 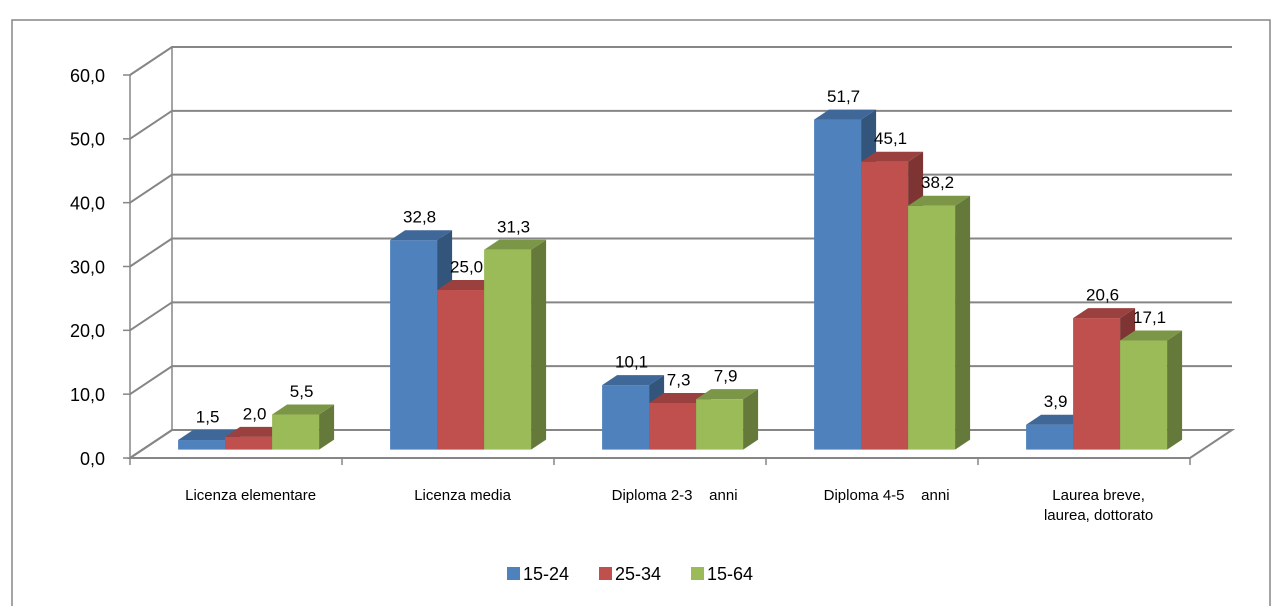 I want to click on value-label: 5,5, so click(x=302, y=391).